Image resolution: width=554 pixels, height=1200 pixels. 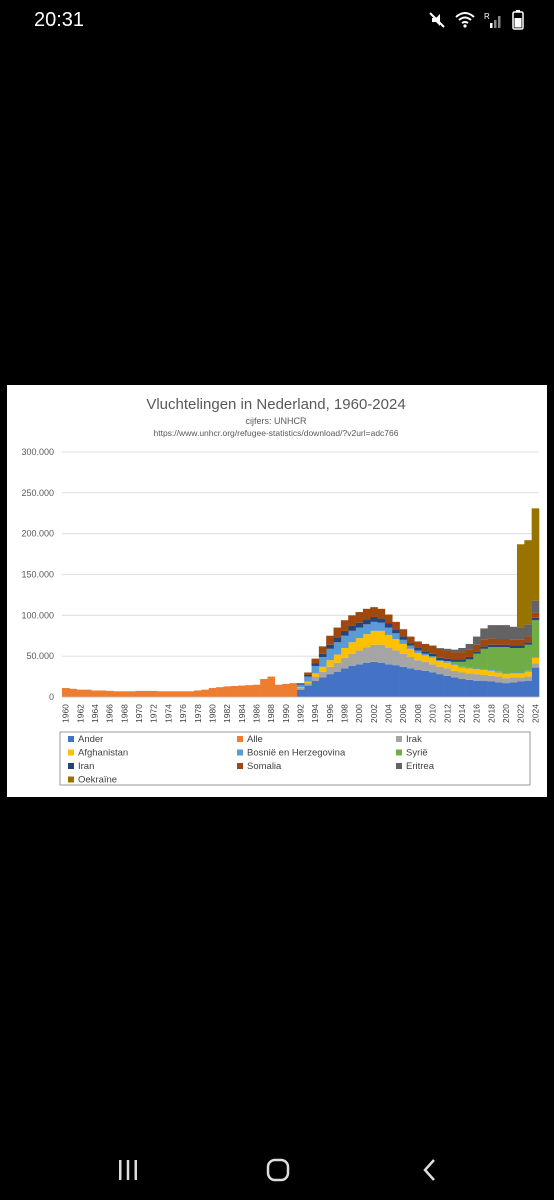 What do you see at coordinates (66, 713) in the screenshot?
I see `x-tick-label: 1960` at bounding box center [66, 713].